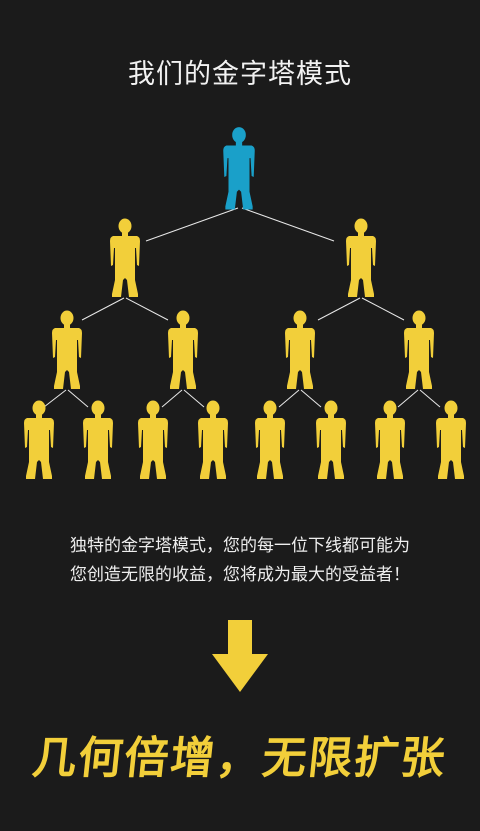 The width and height of the screenshot is (480, 831). Describe the element at coordinates (240, 656) in the screenshot. I see `arrow-down-icon` at that location.